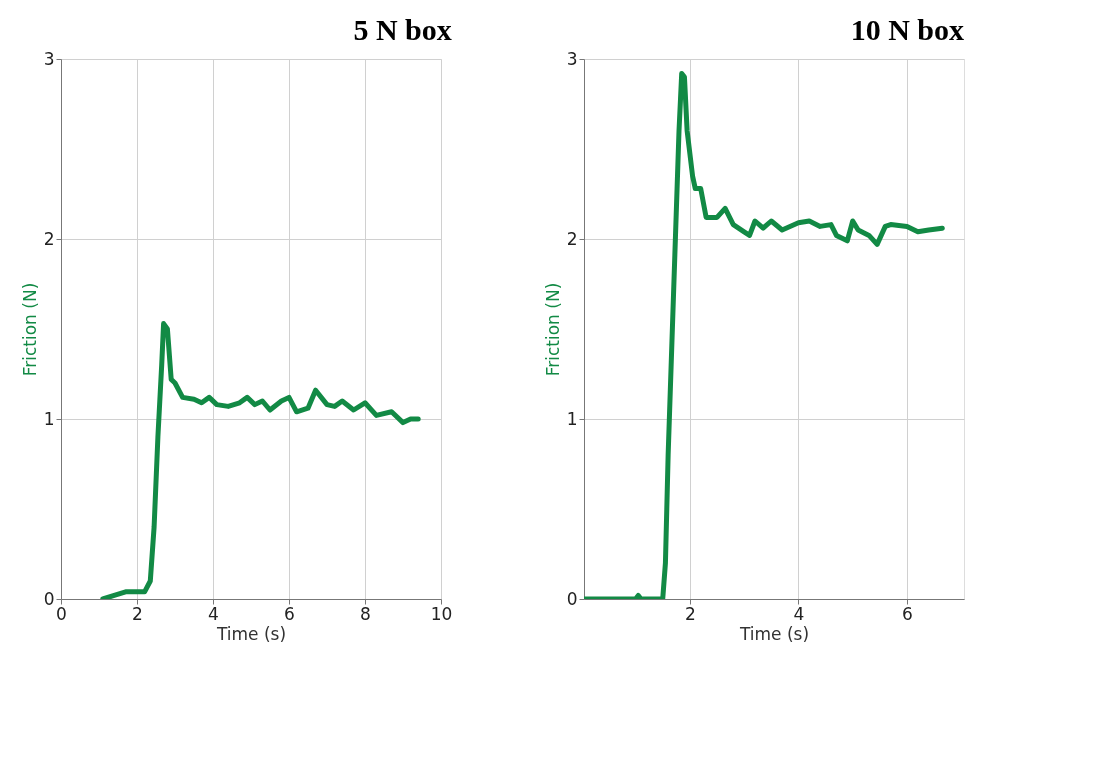  I want to click on chart-title: 10 N box, so click(907, 29).